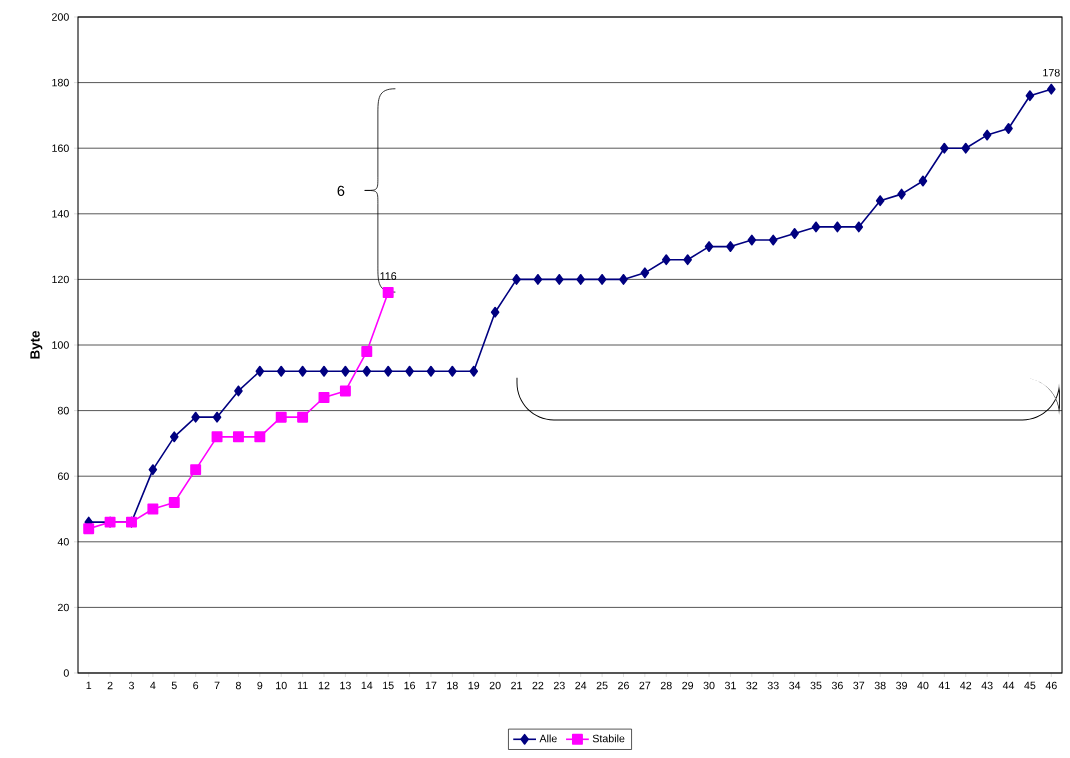  Describe the element at coordinates (859, 685) in the screenshot. I see `x-tick-label: 37` at that location.